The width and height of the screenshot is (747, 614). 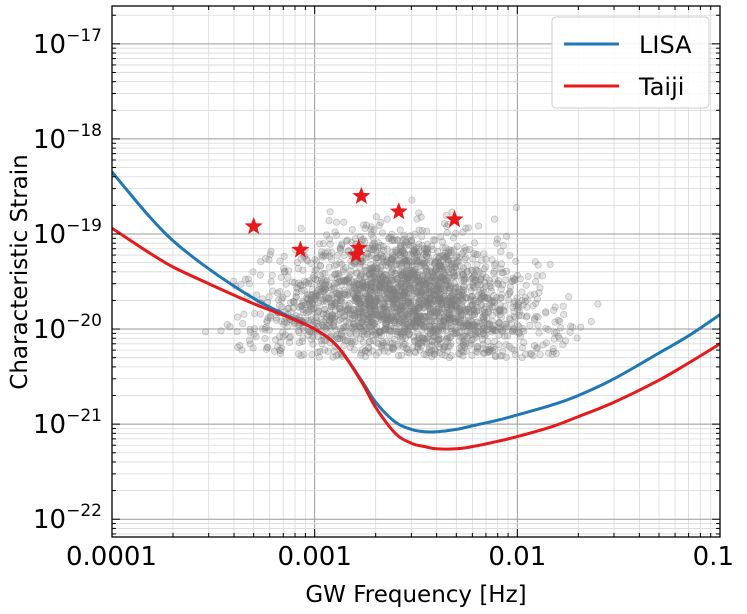 I want to click on legend: LISA Taiji, so click(x=630, y=62).